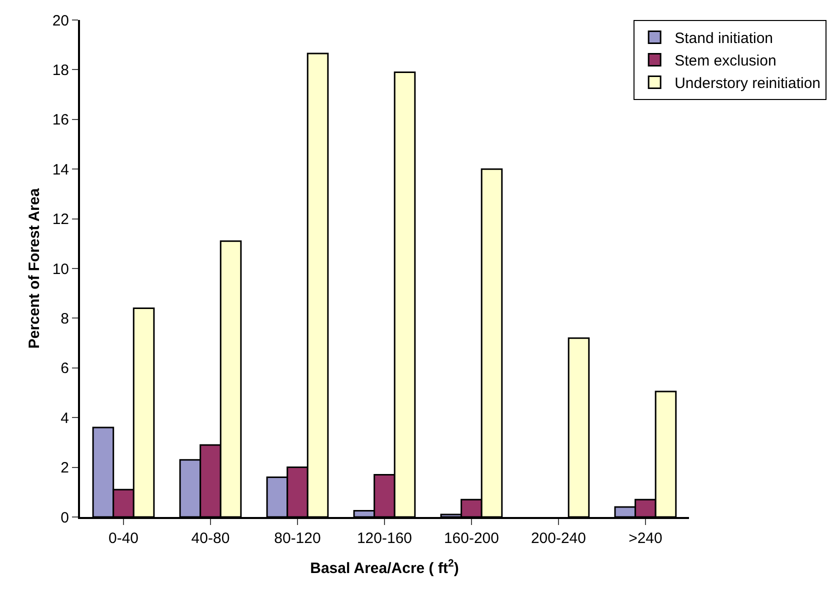 The height and width of the screenshot is (597, 837). Describe the element at coordinates (724, 39) in the screenshot. I see `legend-label: Stand initiation` at that location.